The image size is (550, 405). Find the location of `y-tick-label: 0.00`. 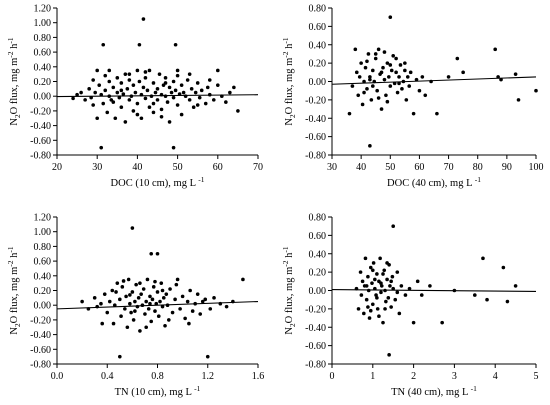

y-tick-label: 0.00 is located at coordinates (43, 306).